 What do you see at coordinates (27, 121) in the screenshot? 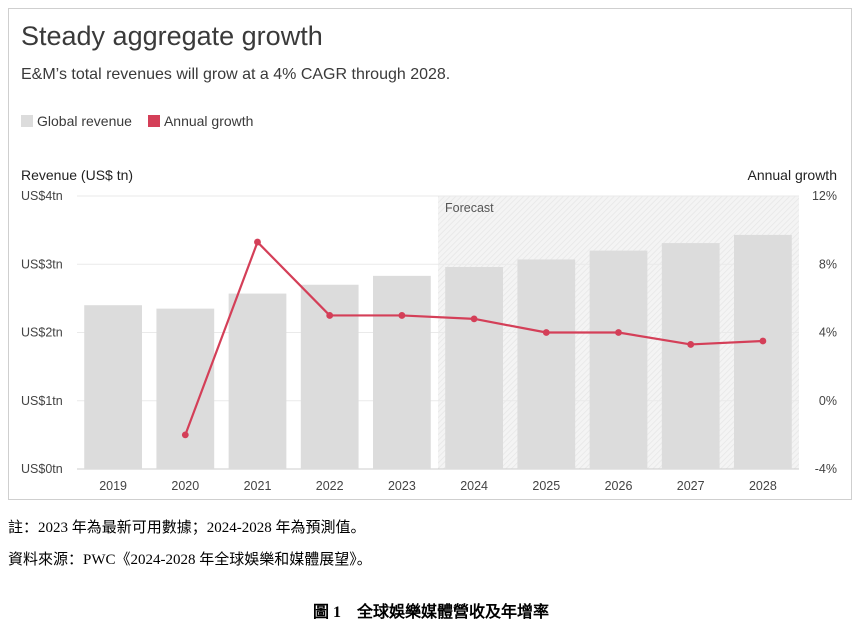
I see `legend-swatch-revenue` at bounding box center [27, 121].